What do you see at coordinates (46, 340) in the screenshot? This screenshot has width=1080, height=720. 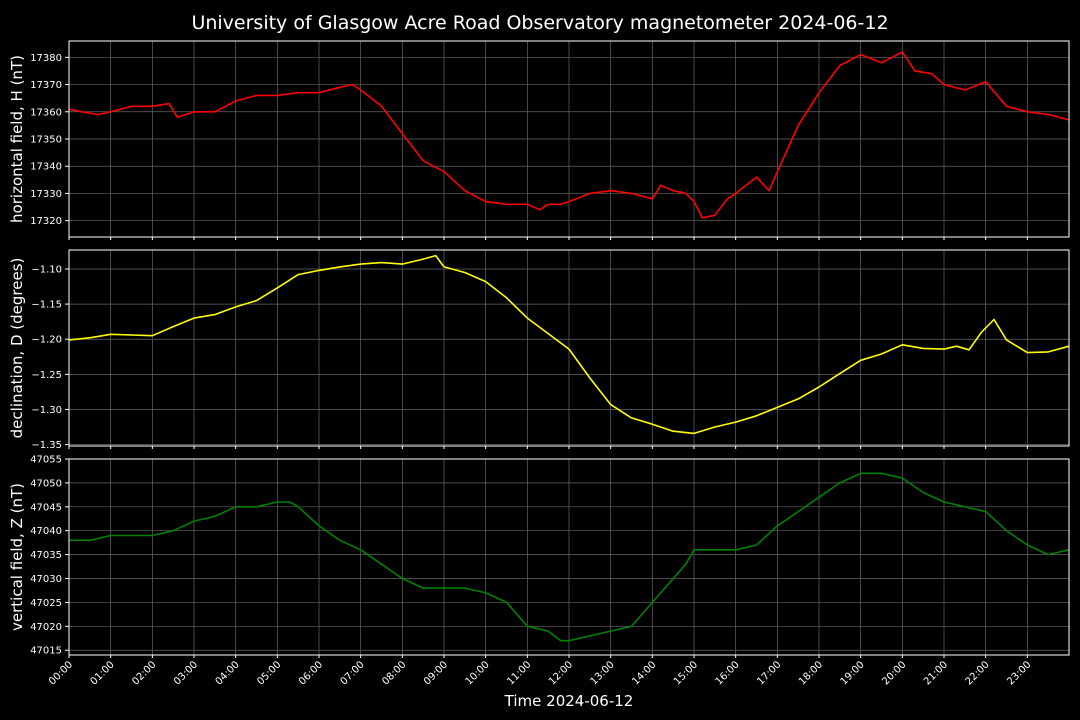 I see `y-tick-label-d: −1.20` at bounding box center [46, 340].